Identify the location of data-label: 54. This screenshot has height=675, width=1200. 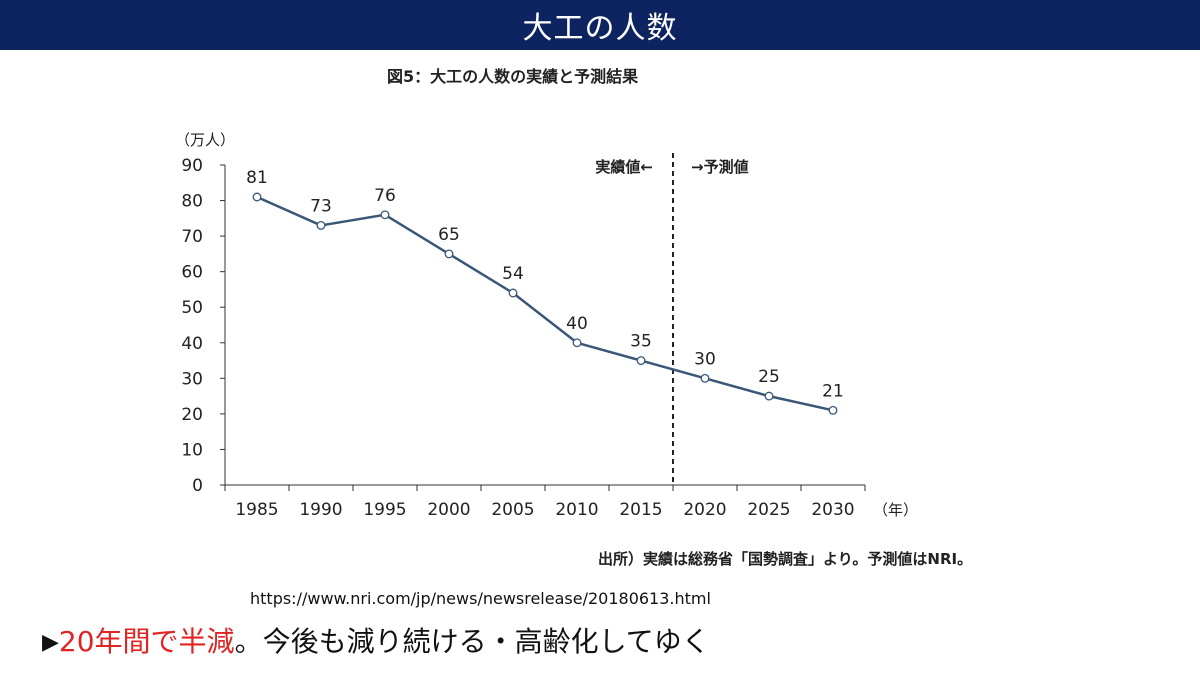
(513, 274).